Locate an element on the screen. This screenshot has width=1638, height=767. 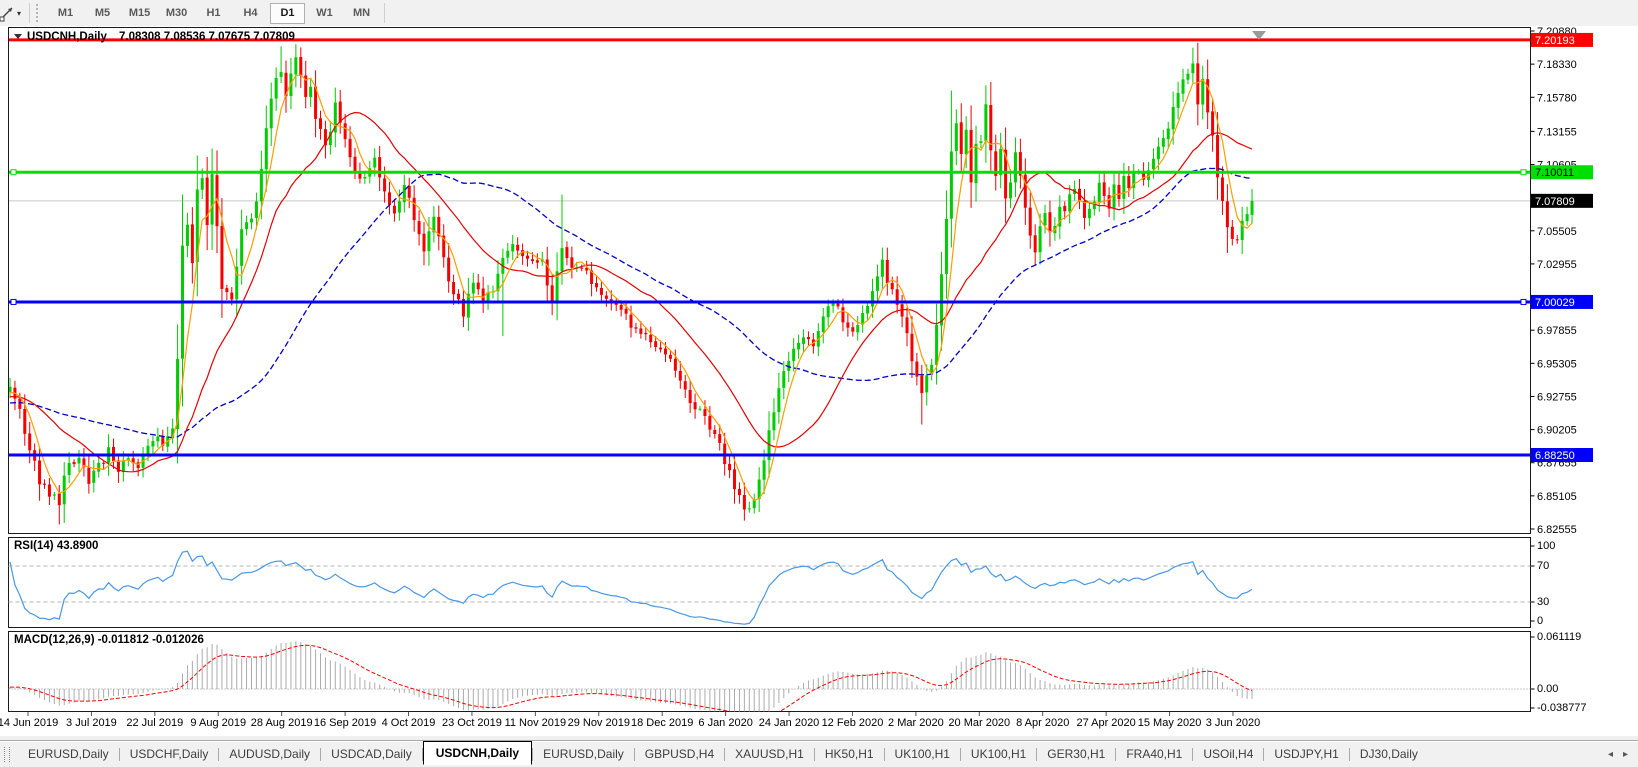
rsi-scale-label: 30 is located at coordinates (1543, 602).